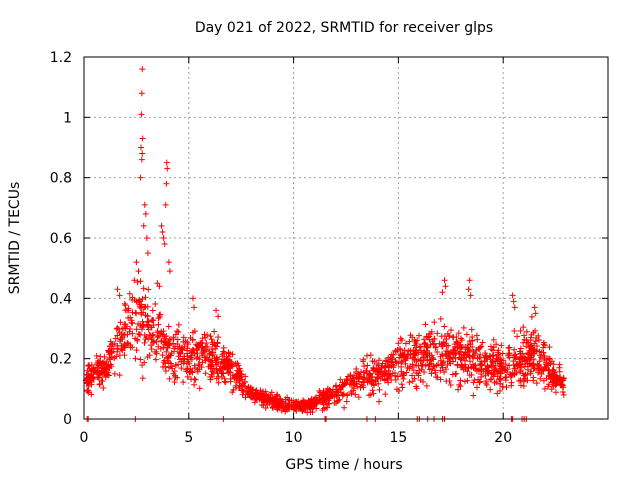 Image resolution: width=640 pixels, height=485 pixels. What do you see at coordinates (61, 299) in the screenshot?
I see `y-tick-label: 0.4` at bounding box center [61, 299].